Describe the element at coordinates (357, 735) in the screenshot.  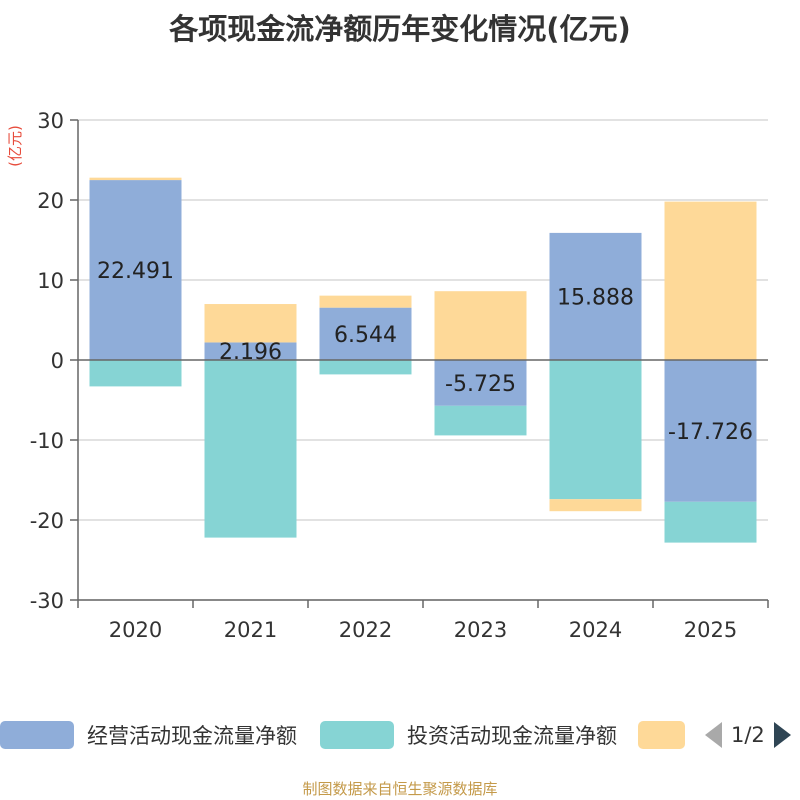
I see `legend-swatch-investing` at that location.